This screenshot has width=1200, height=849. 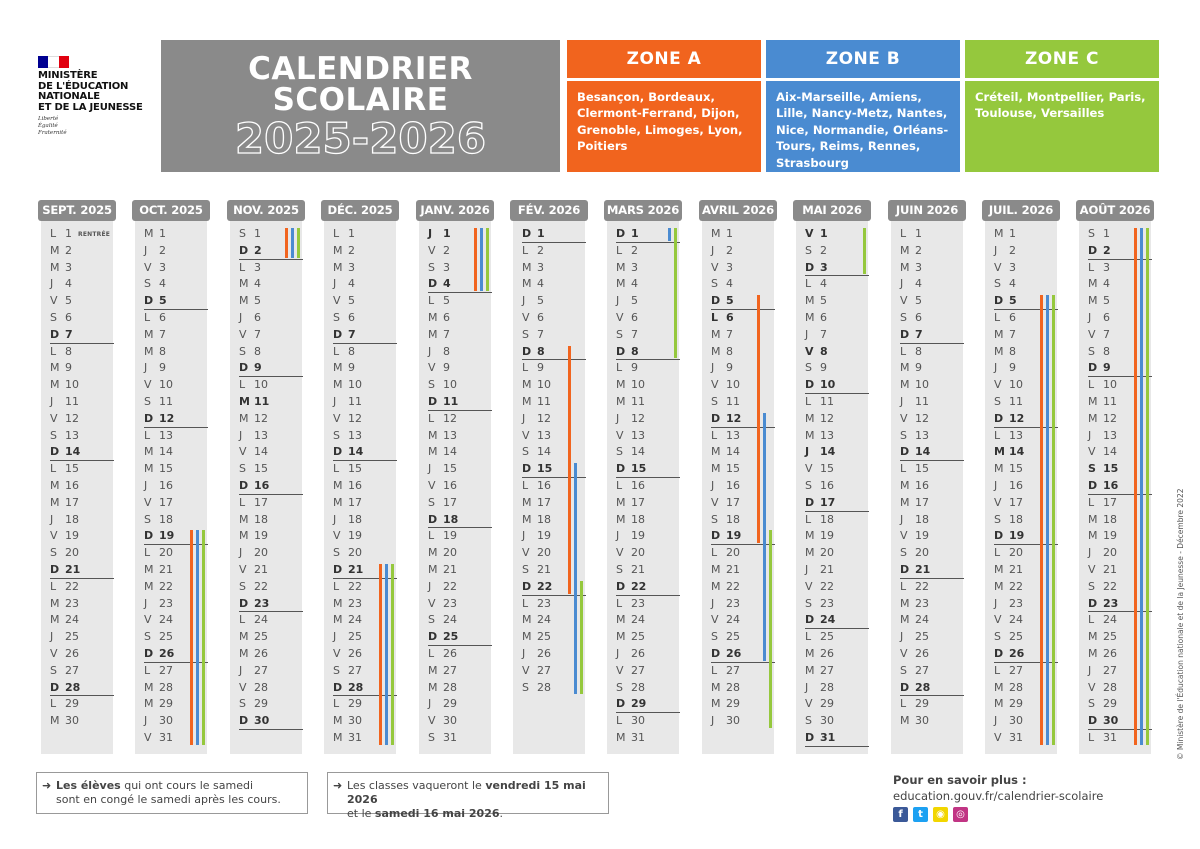 I want to click on day-number: 7, so click(x=919, y=334).